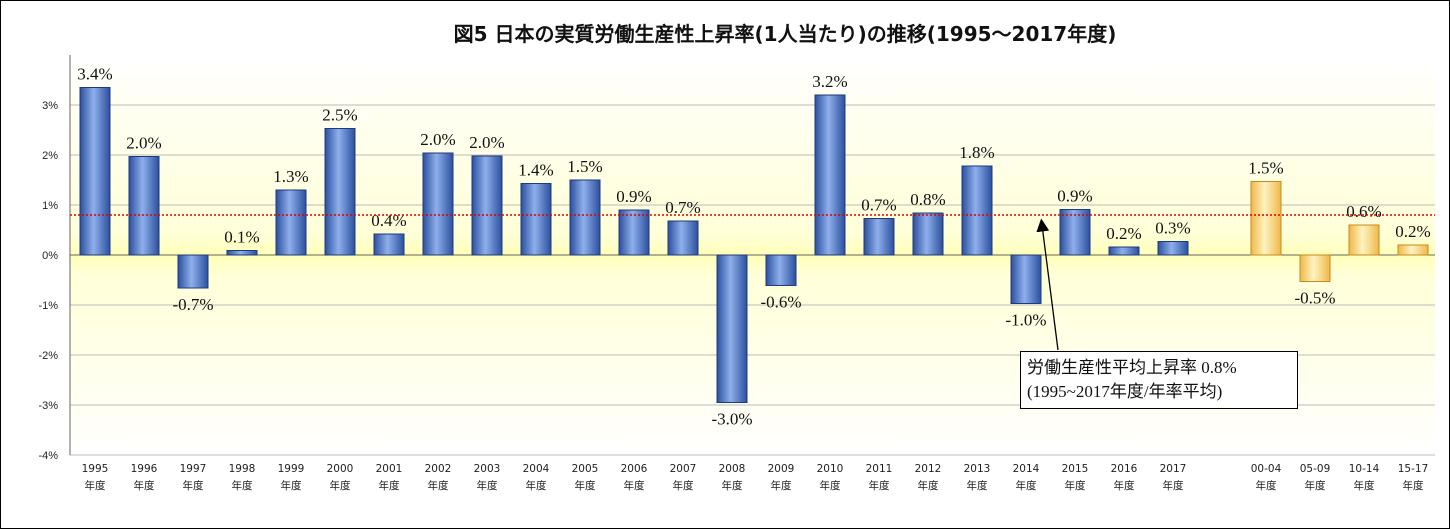 This screenshot has height=529, width=1450. Describe the element at coordinates (634, 469) in the screenshot. I see `x-tick-label: 2006` at that location.